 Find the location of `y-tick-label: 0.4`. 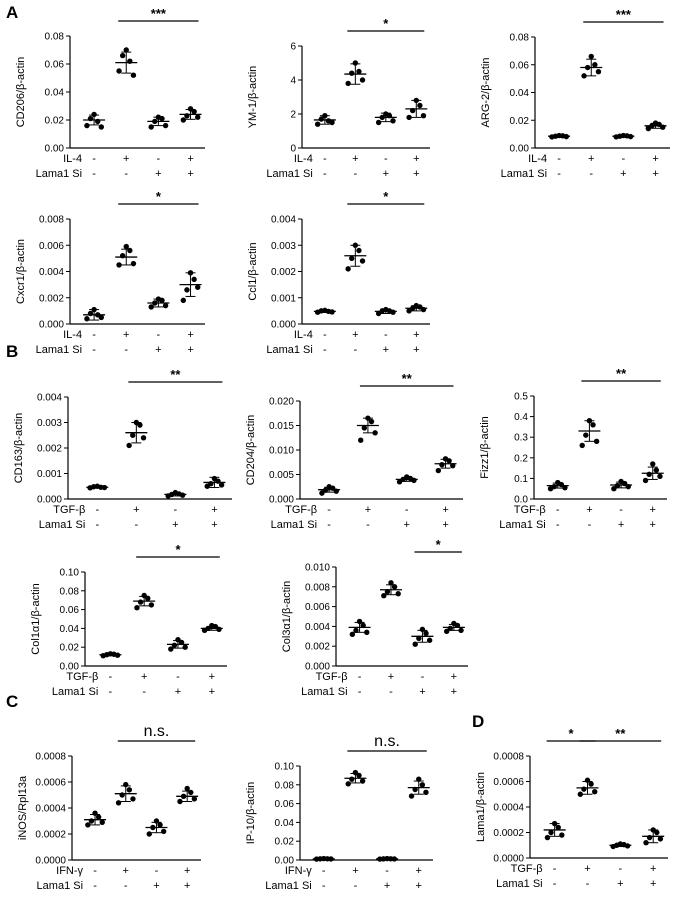

y-tick-label: 0.4 is located at coordinates (521, 417).